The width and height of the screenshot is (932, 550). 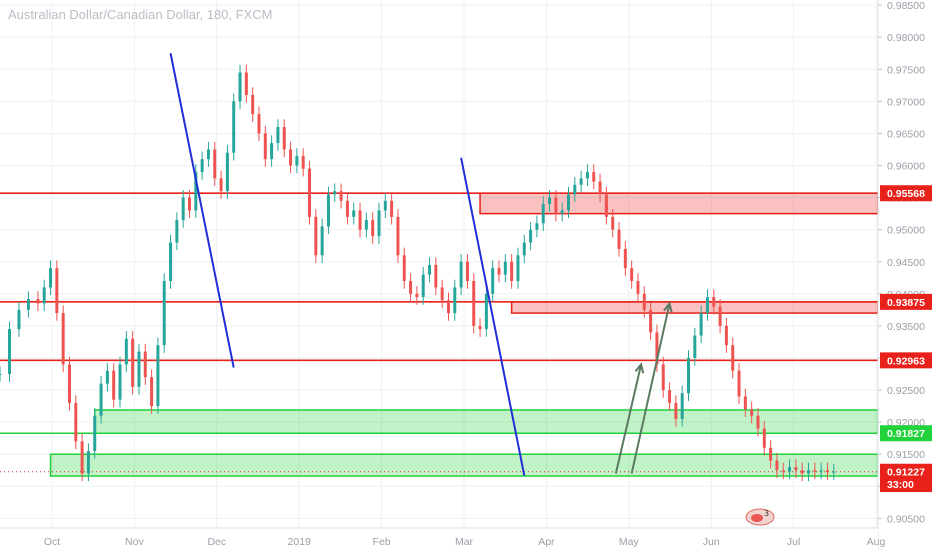 I want to click on price-label-0.95568: 0.95568, so click(x=906, y=194).